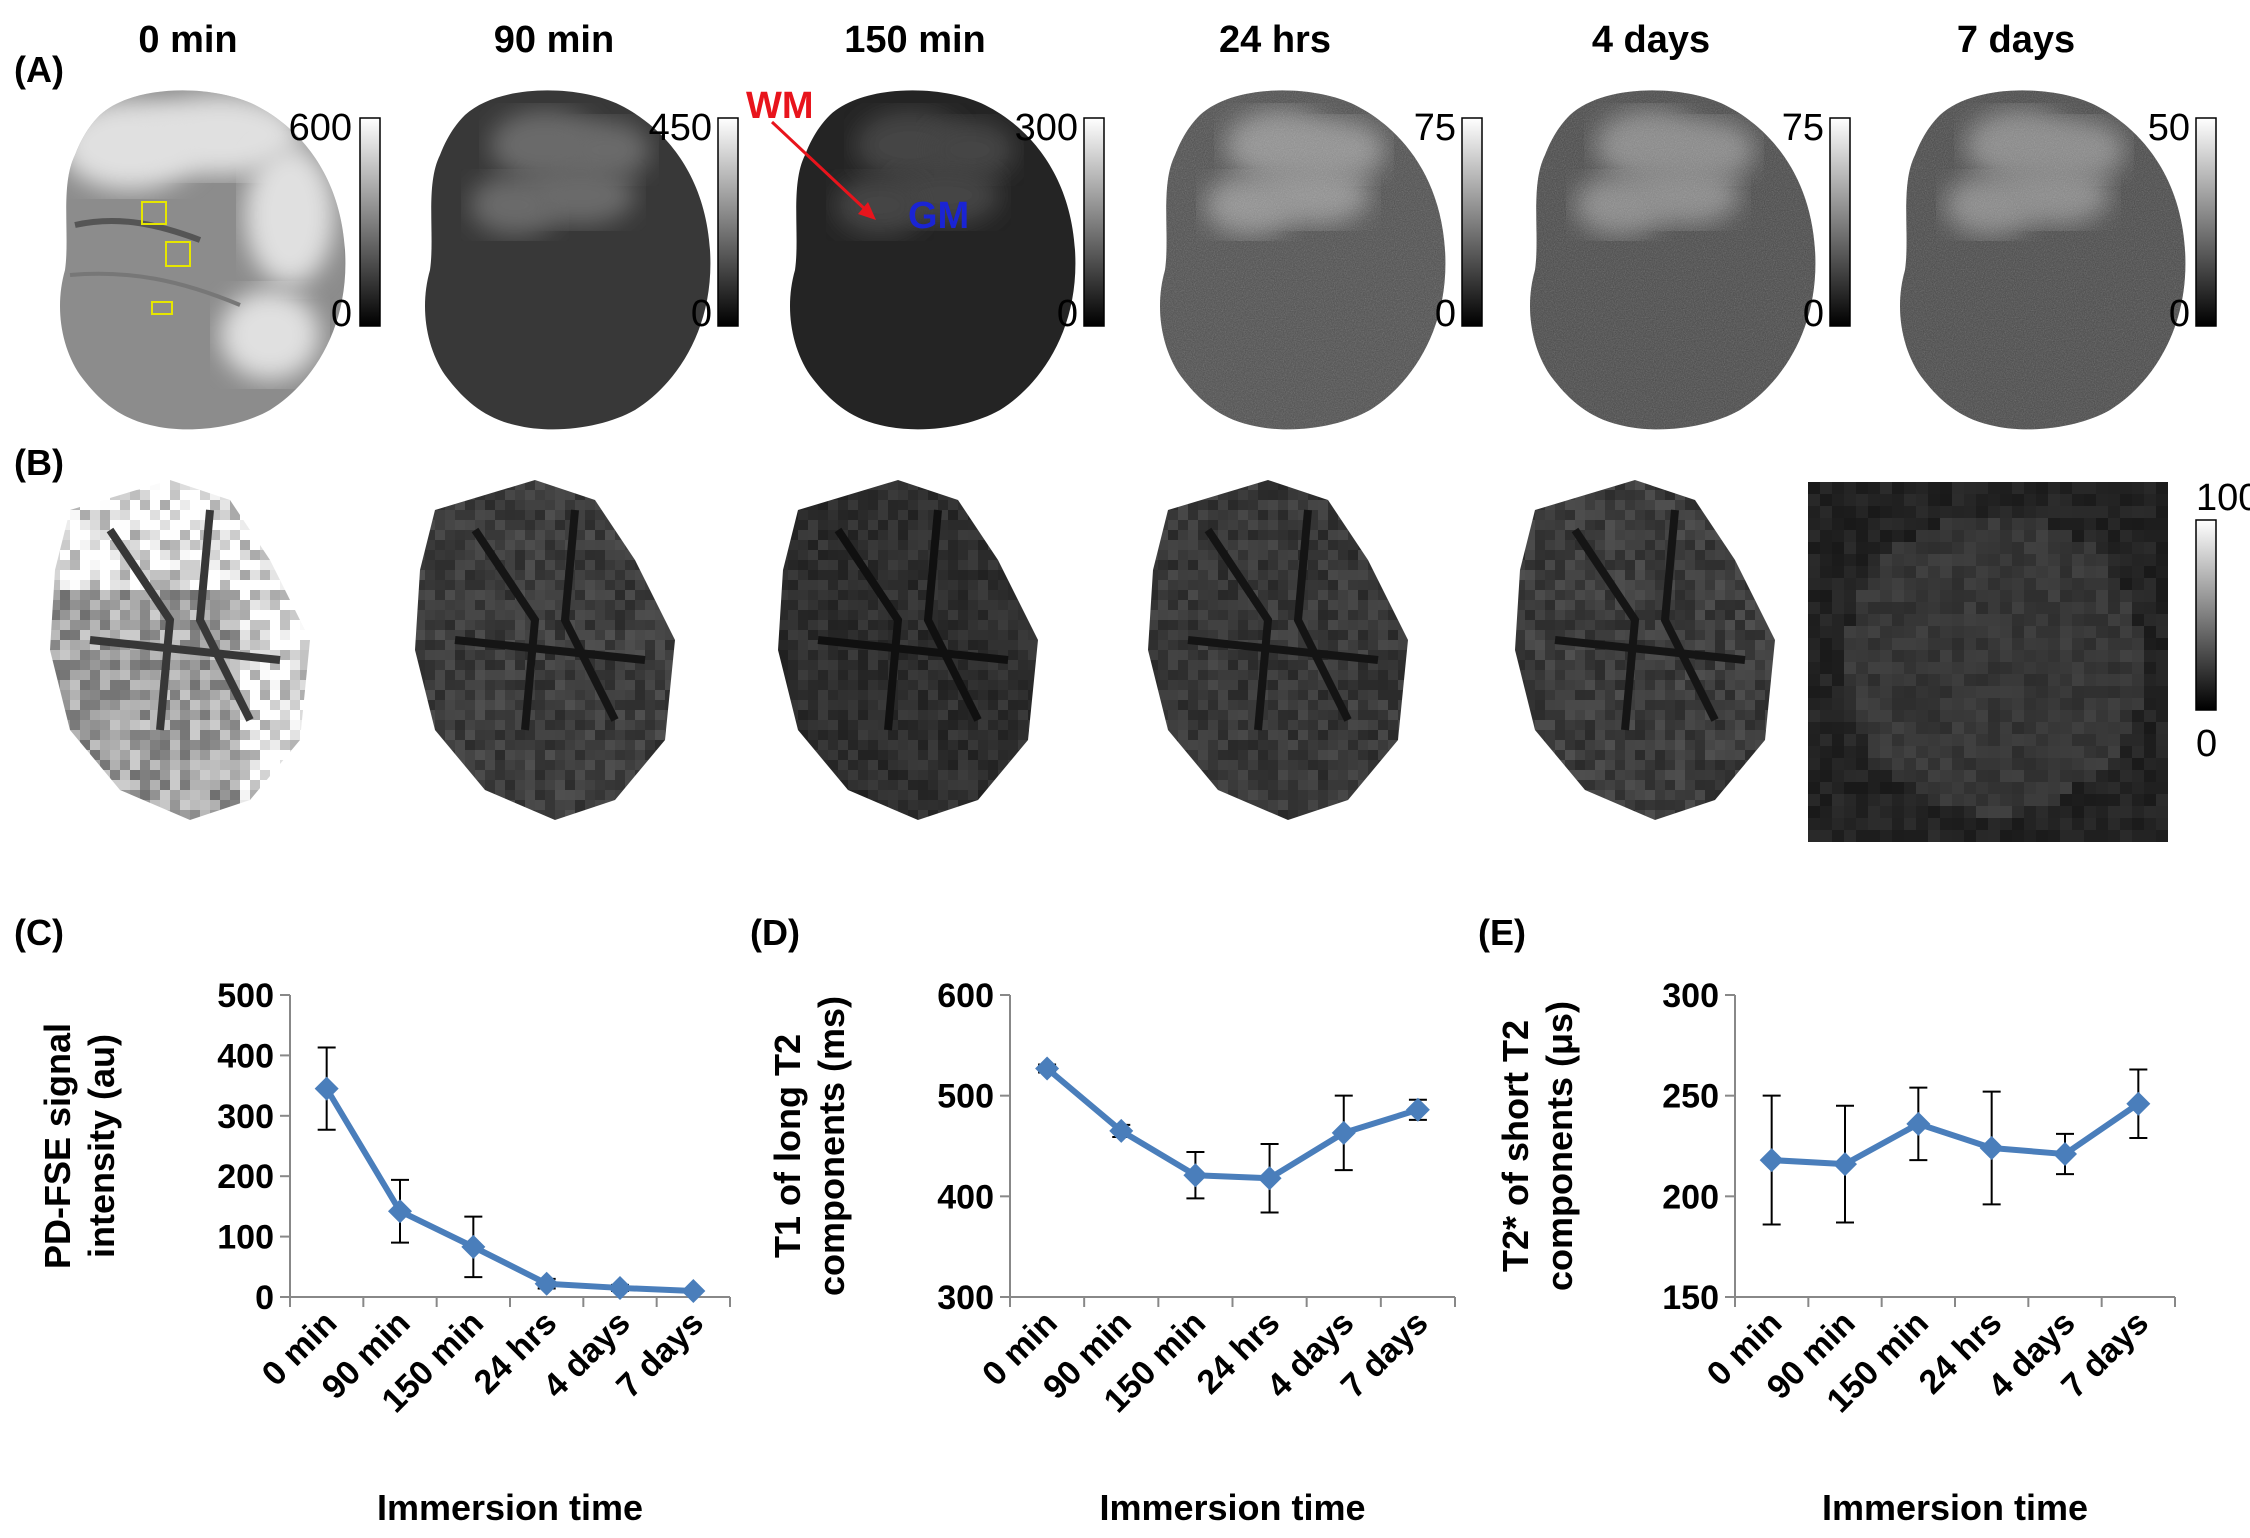 This screenshot has height=1538, width=2250. Describe the element at coordinates (1690, 1097) in the screenshot. I see `y-tick-label: 250` at that location.